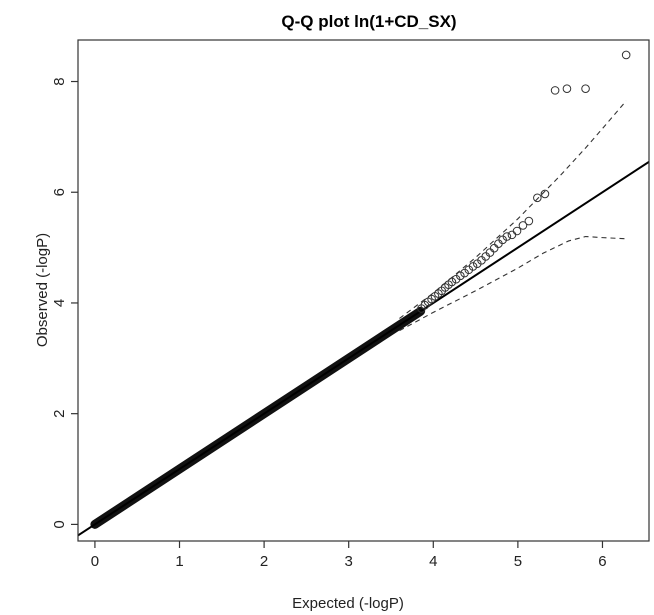 This screenshot has height=615, width=654. Describe the element at coordinates (368, 21) in the screenshot. I see `chart-title: Q-Q plot ln(1+CD_SX)` at that location.